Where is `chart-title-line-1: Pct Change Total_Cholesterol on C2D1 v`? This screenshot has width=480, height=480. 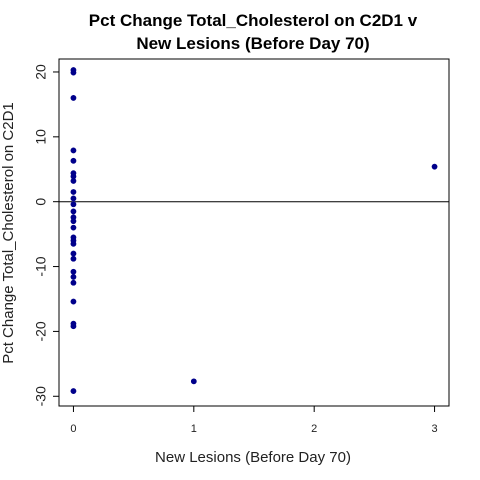
chart-title-line-1: Pct Change Total_Cholesterol on C2D1 v is located at coordinates (253, 20).